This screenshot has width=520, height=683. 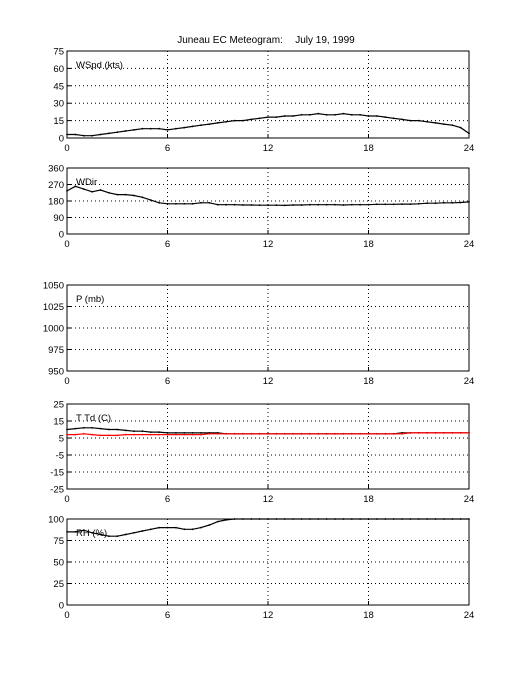 I want to click on y-tick-label: 1025, so click(x=53, y=307).